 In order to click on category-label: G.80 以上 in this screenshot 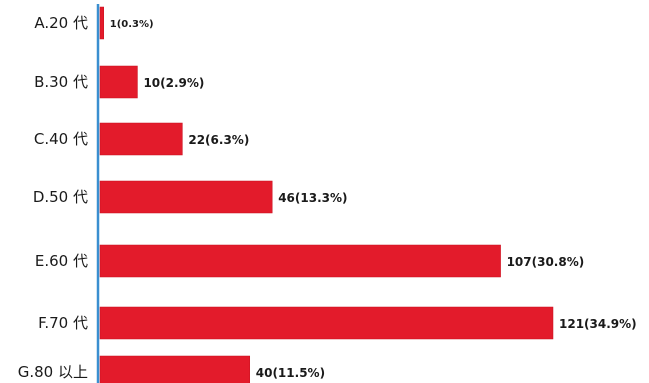, I will do `click(53, 372)`.